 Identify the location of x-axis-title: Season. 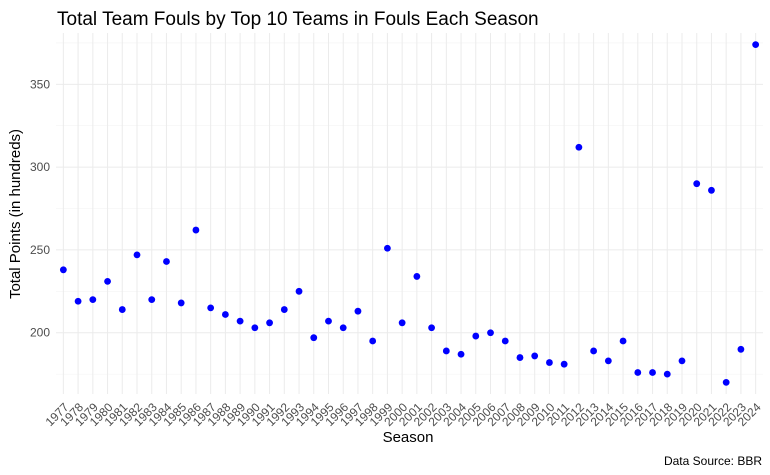
(408, 437).